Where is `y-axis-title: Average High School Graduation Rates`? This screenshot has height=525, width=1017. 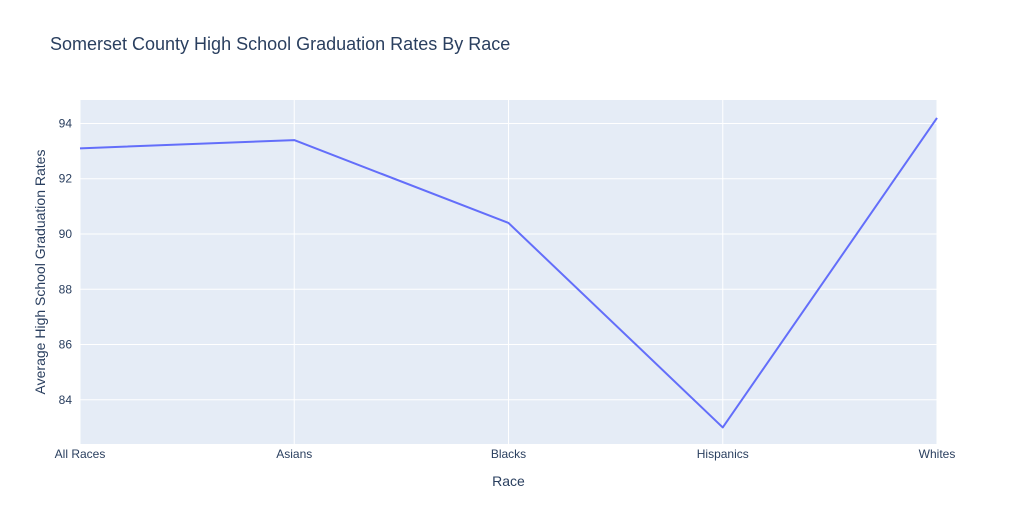
y-axis-title: Average High School Graduation Rates is located at coordinates (40, 272).